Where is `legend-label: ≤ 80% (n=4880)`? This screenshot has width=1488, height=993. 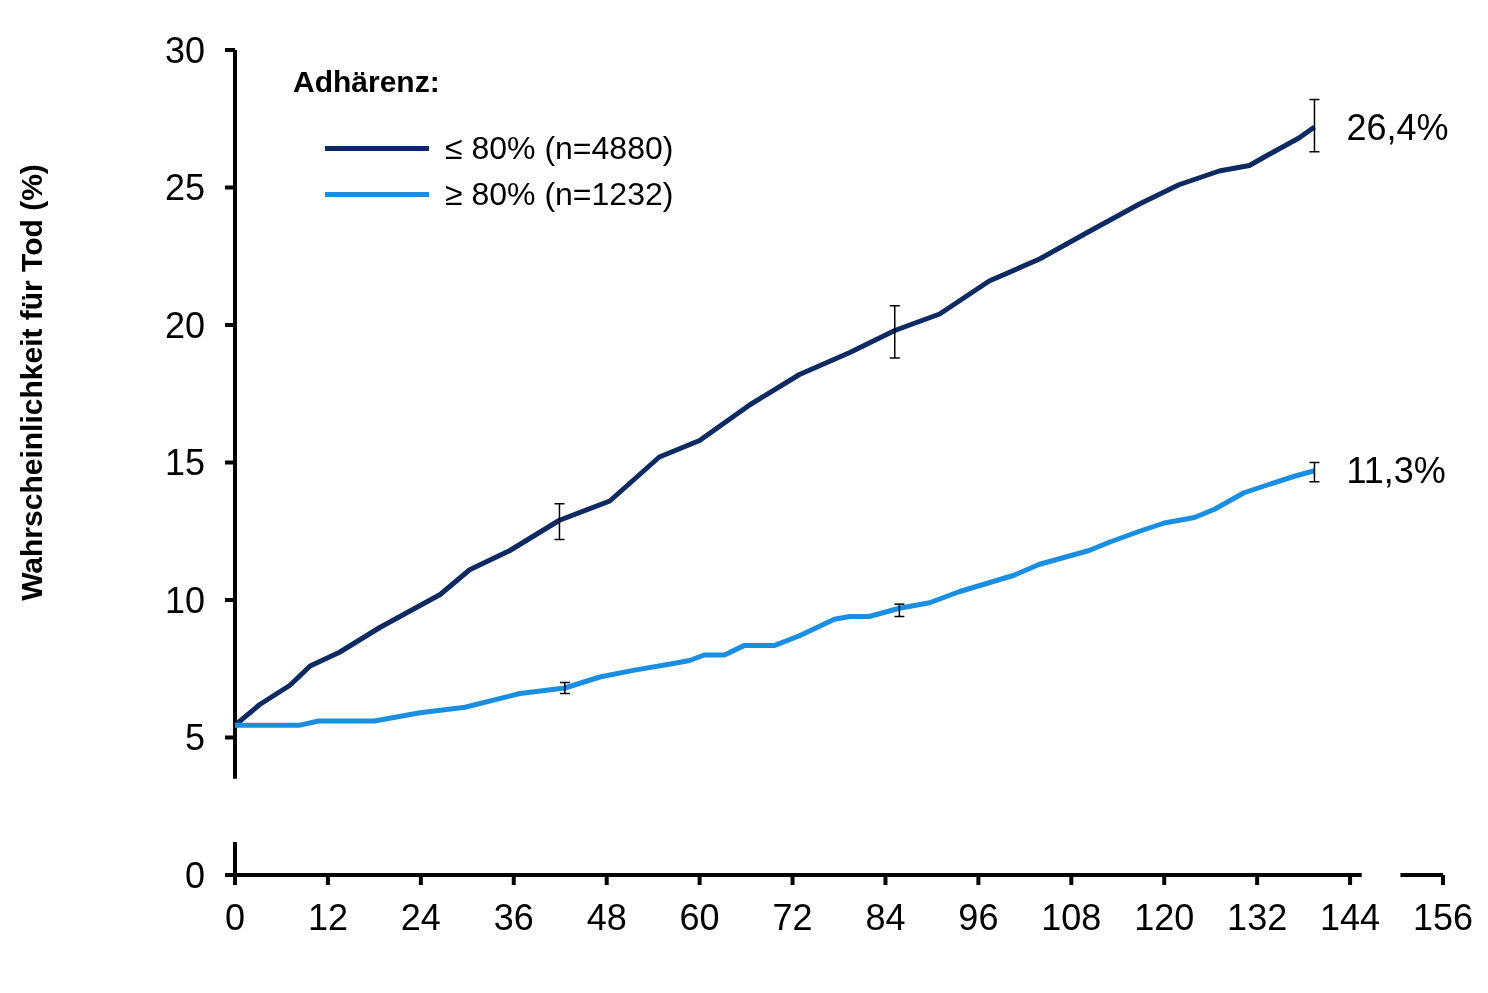 legend-label: ≤ 80% (n=4880) is located at coordinates (559, 148).